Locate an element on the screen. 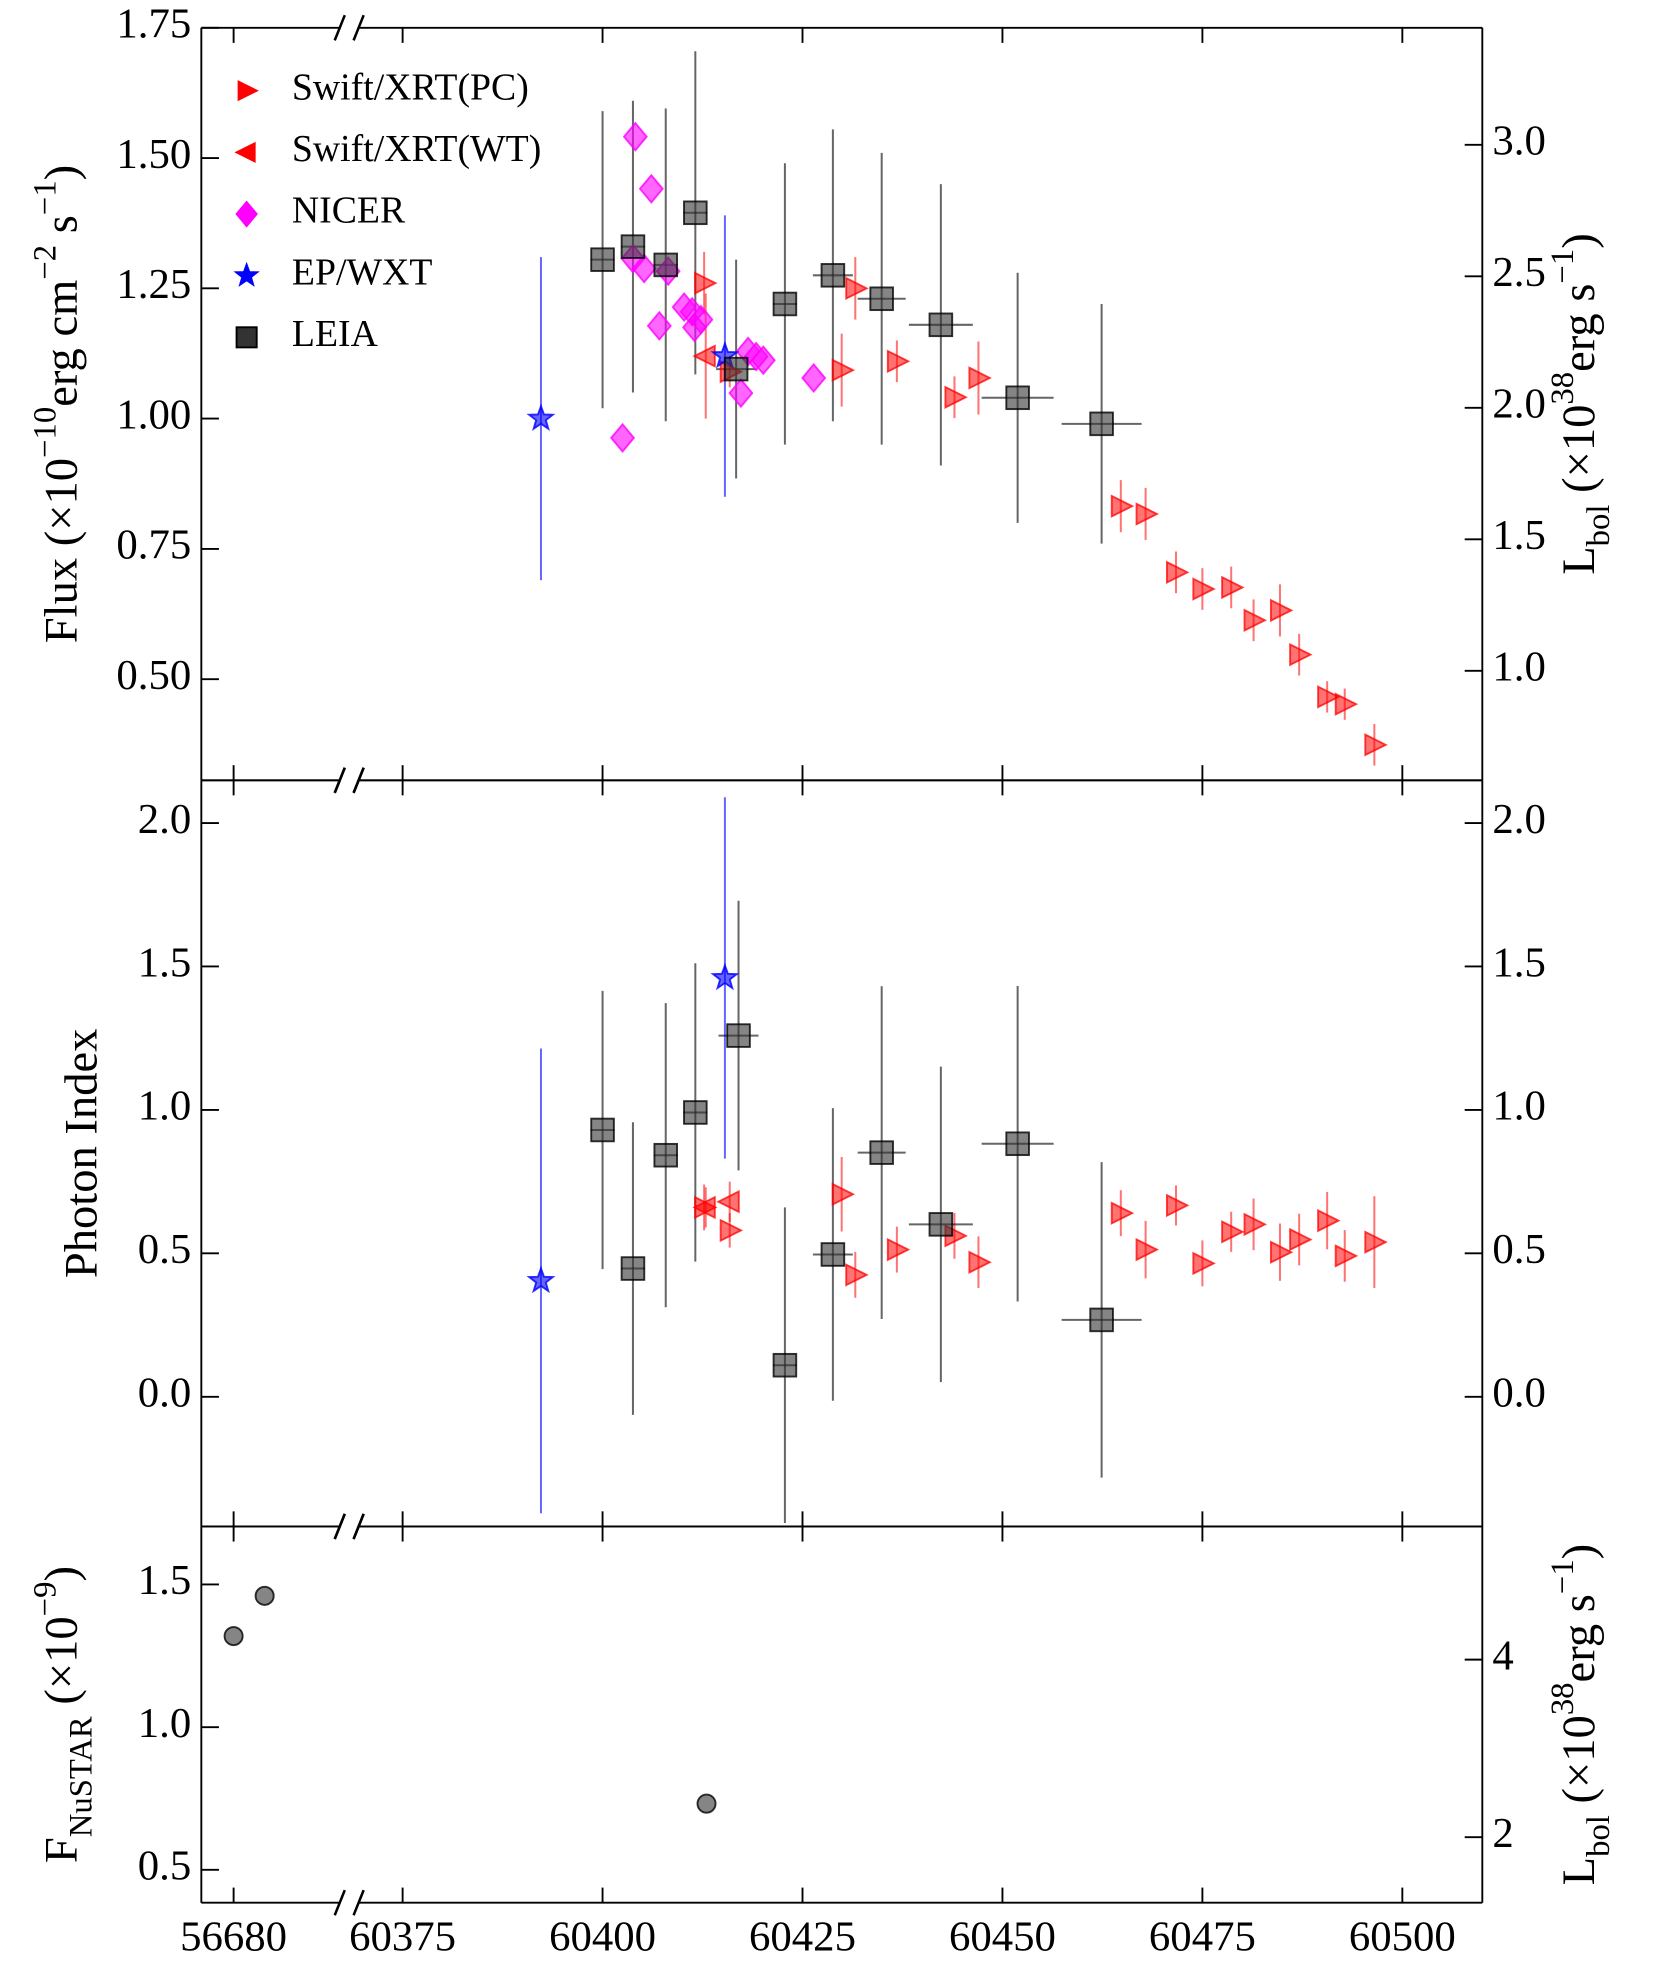 The image size is (1661, 1972). label-part: F is located at coordinates (61, 1850).